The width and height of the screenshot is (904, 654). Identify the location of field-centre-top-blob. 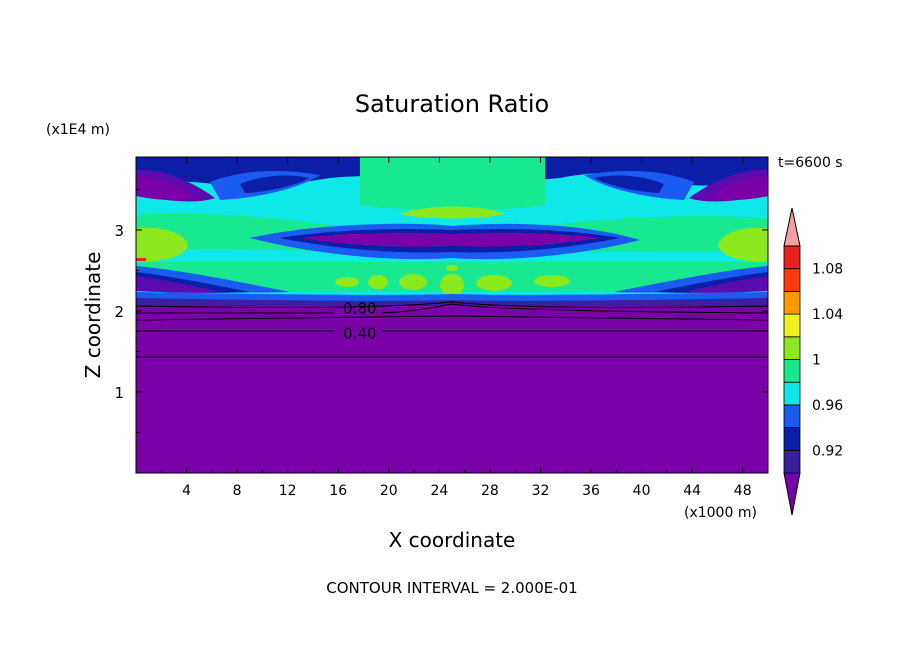
(452, 212).